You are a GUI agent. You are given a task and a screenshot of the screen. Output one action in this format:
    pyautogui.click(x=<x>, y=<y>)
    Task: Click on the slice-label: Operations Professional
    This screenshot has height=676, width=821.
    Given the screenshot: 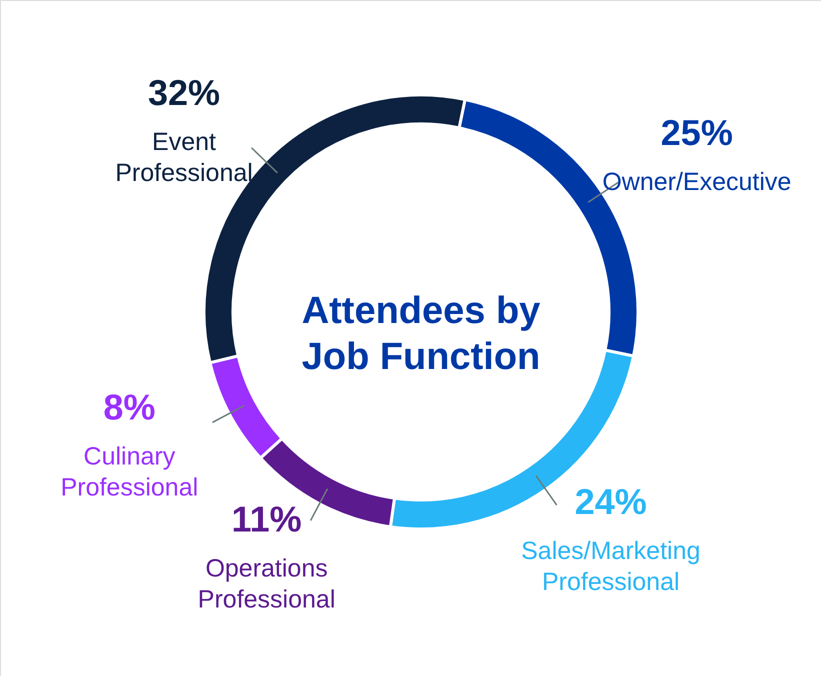 What is the action you would take?
    pyautogui.click(x=267, y=584)
    